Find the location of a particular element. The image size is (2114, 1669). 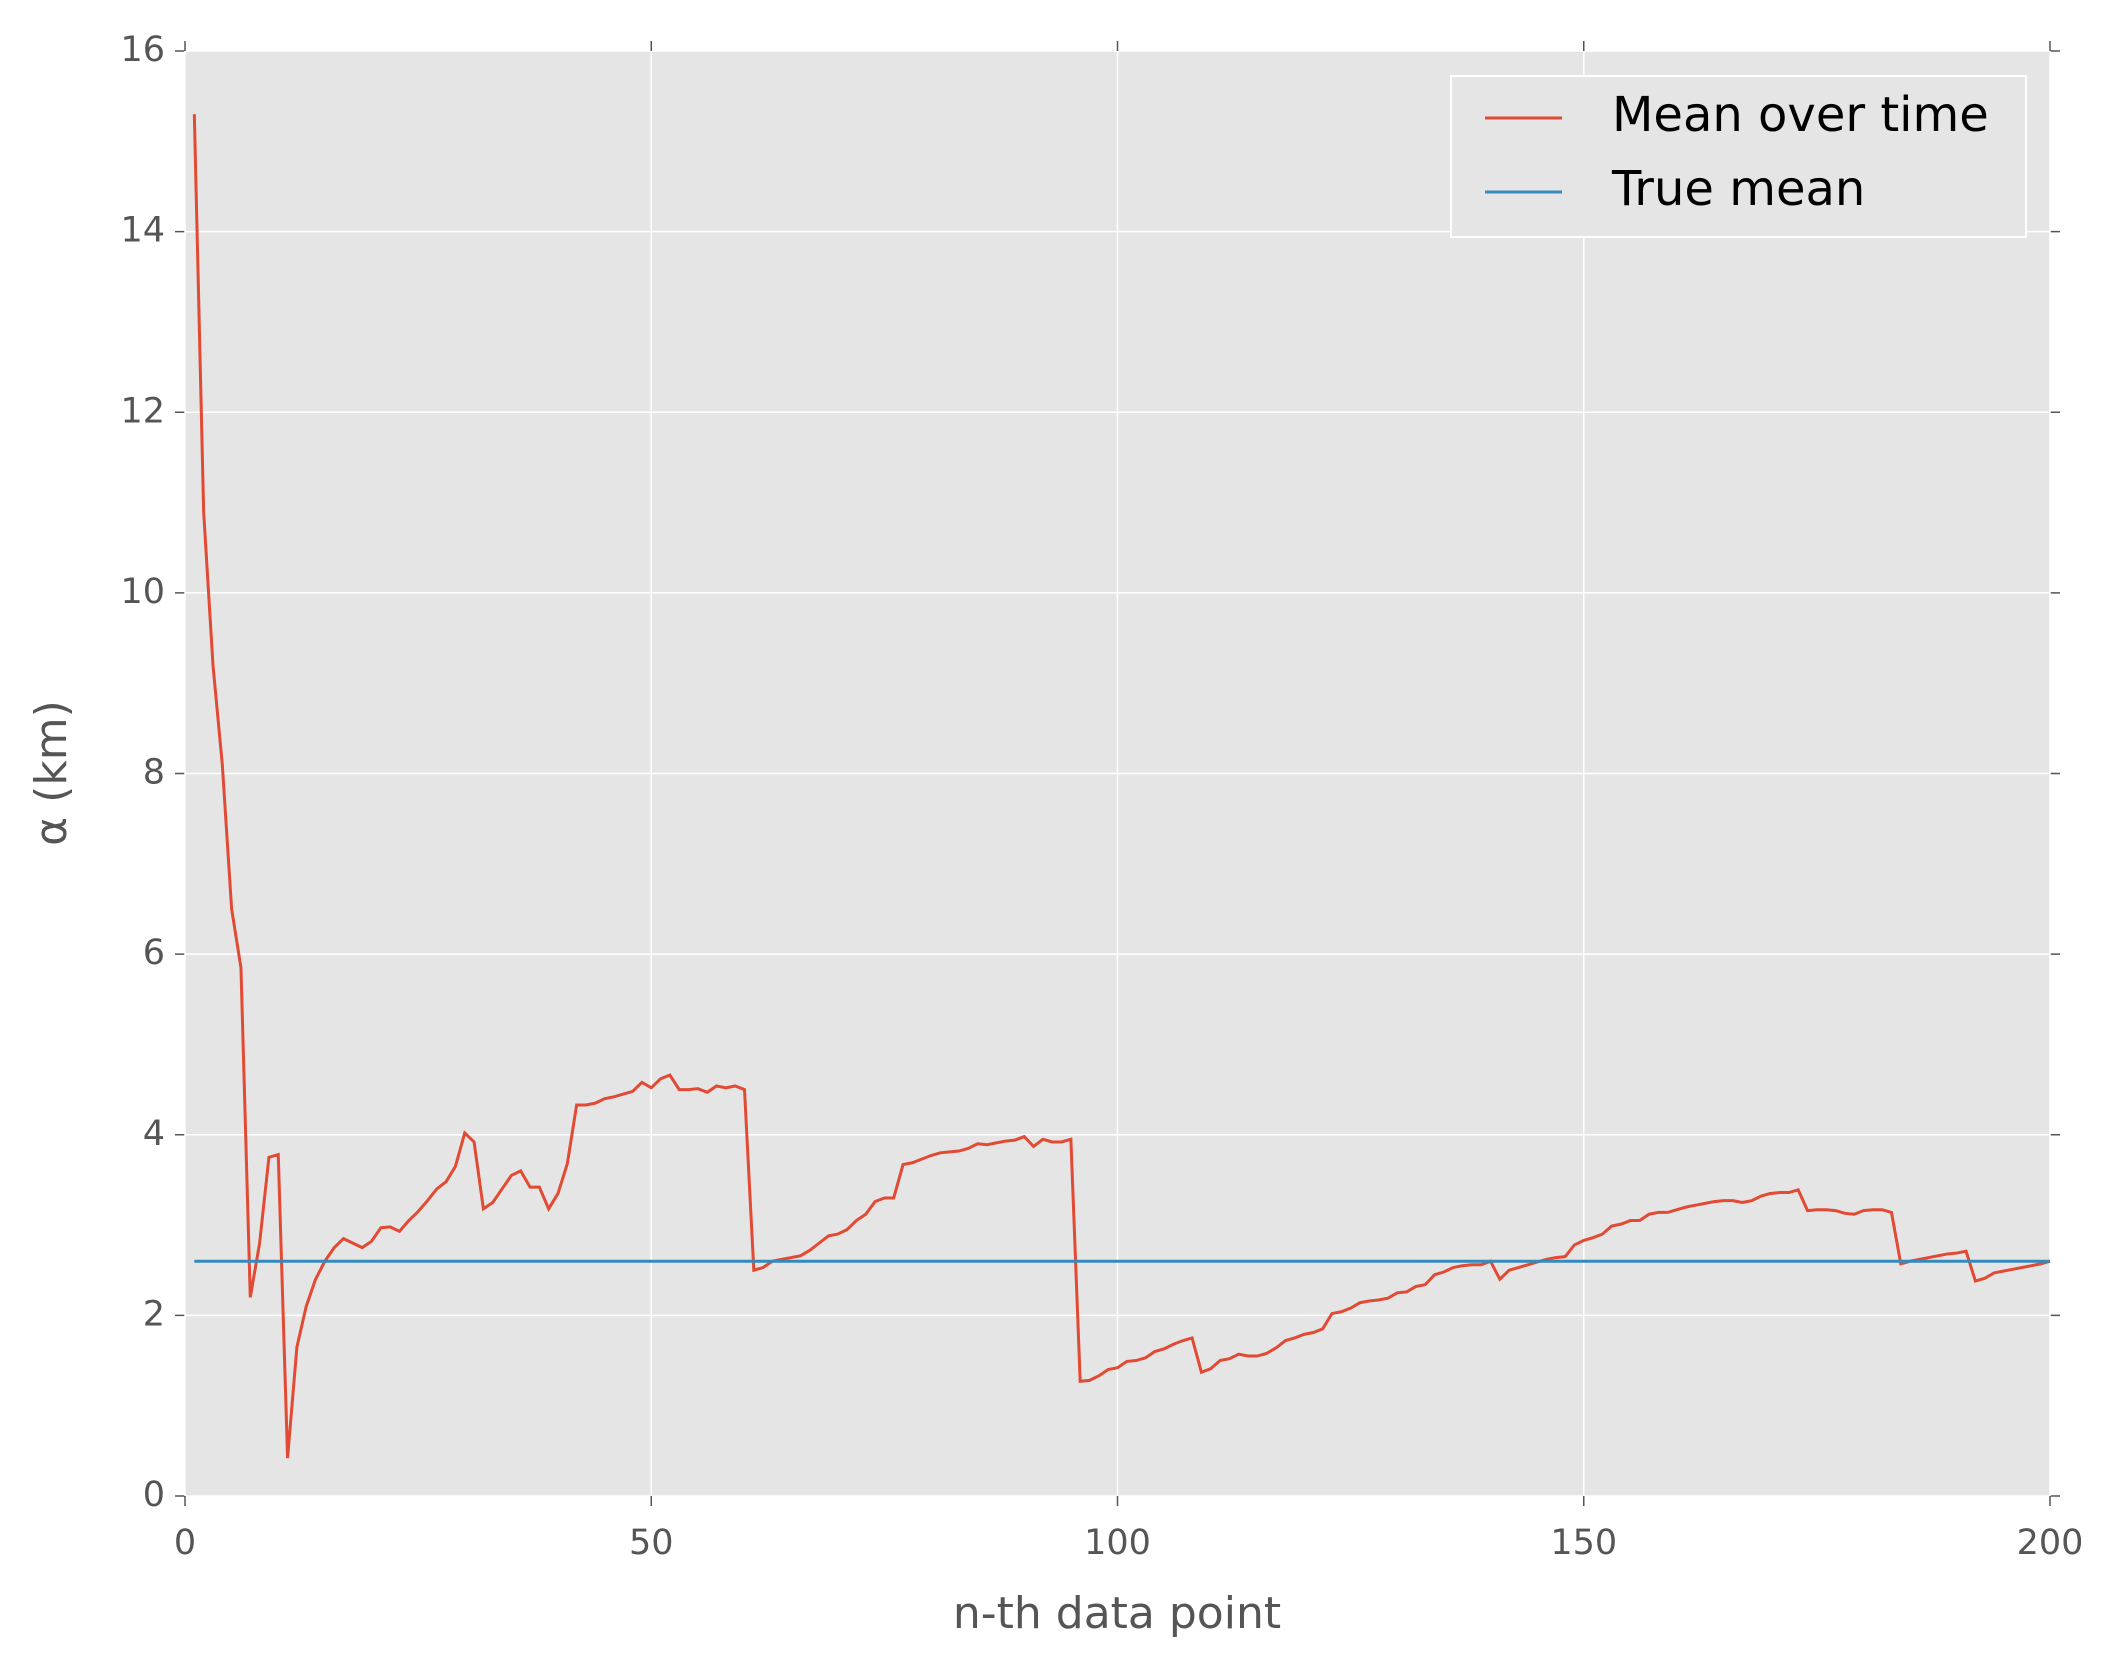

x-axis-label: n-th data point is located at coordinates (1117, 1613).